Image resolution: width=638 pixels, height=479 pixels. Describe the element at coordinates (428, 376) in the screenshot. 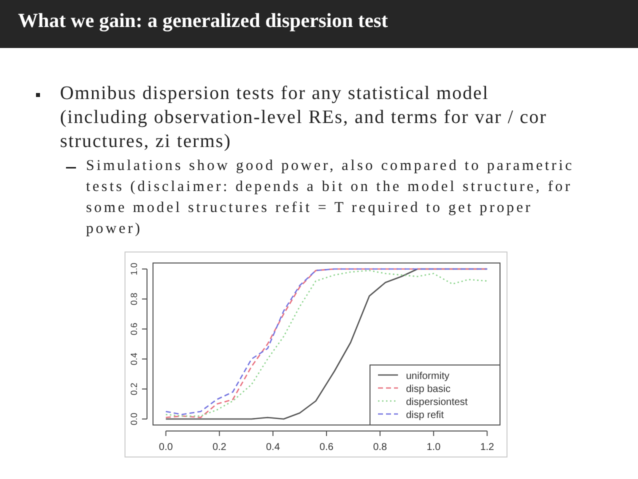

I see `legend-label: uniformity` at that location.